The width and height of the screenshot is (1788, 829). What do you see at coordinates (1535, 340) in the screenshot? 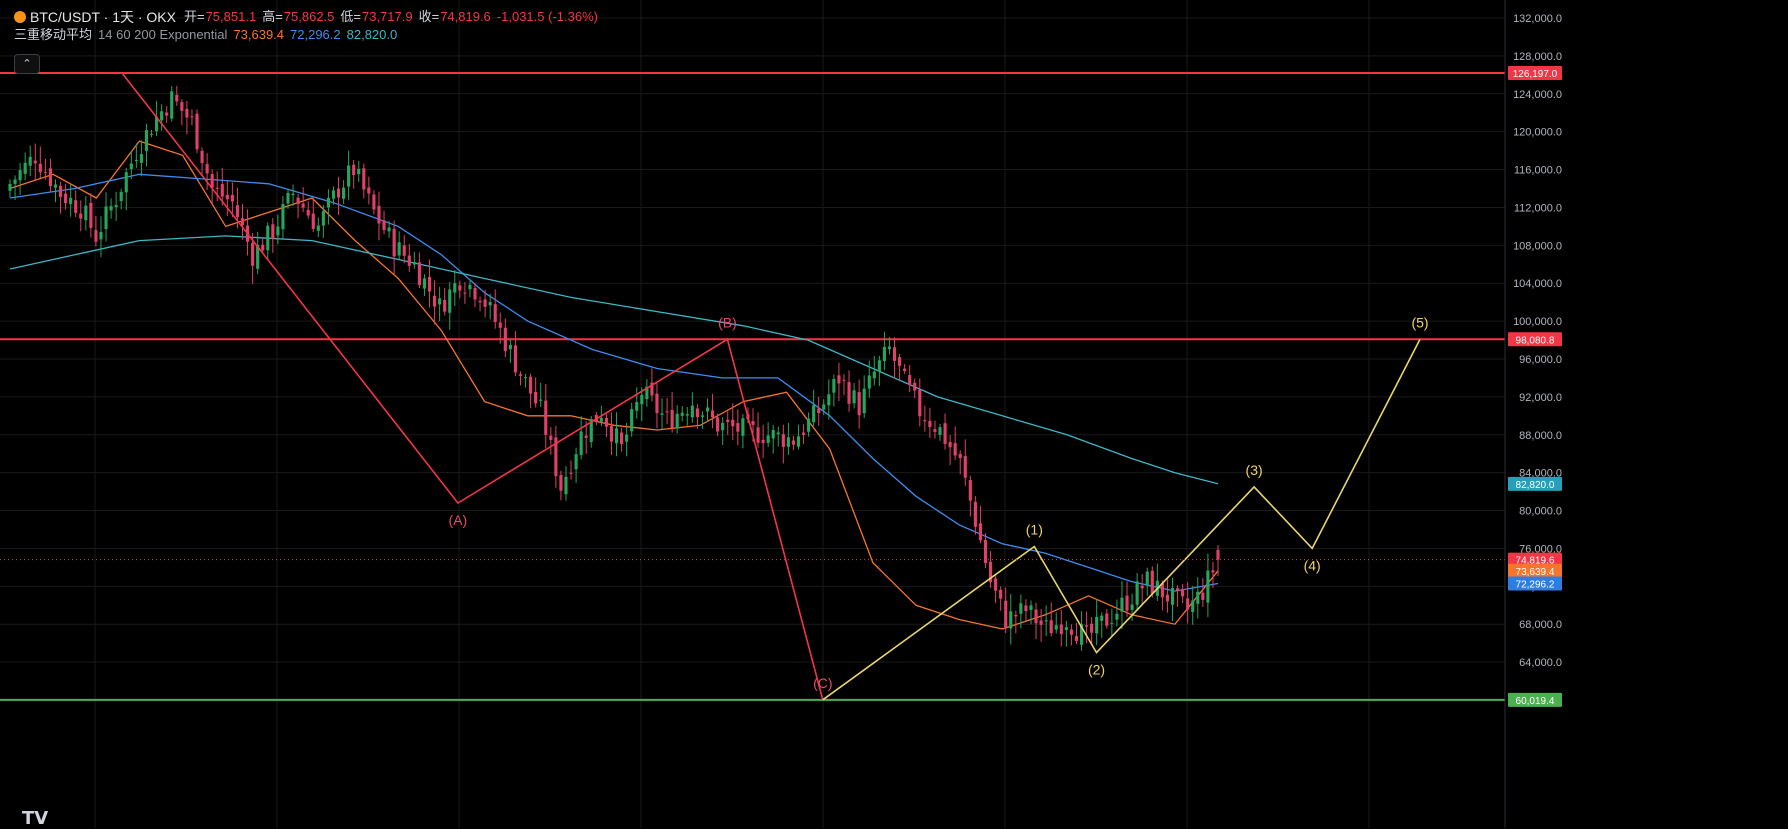
I see `price-tag-label: 98,080.8` at bounding box center [1535, 340].